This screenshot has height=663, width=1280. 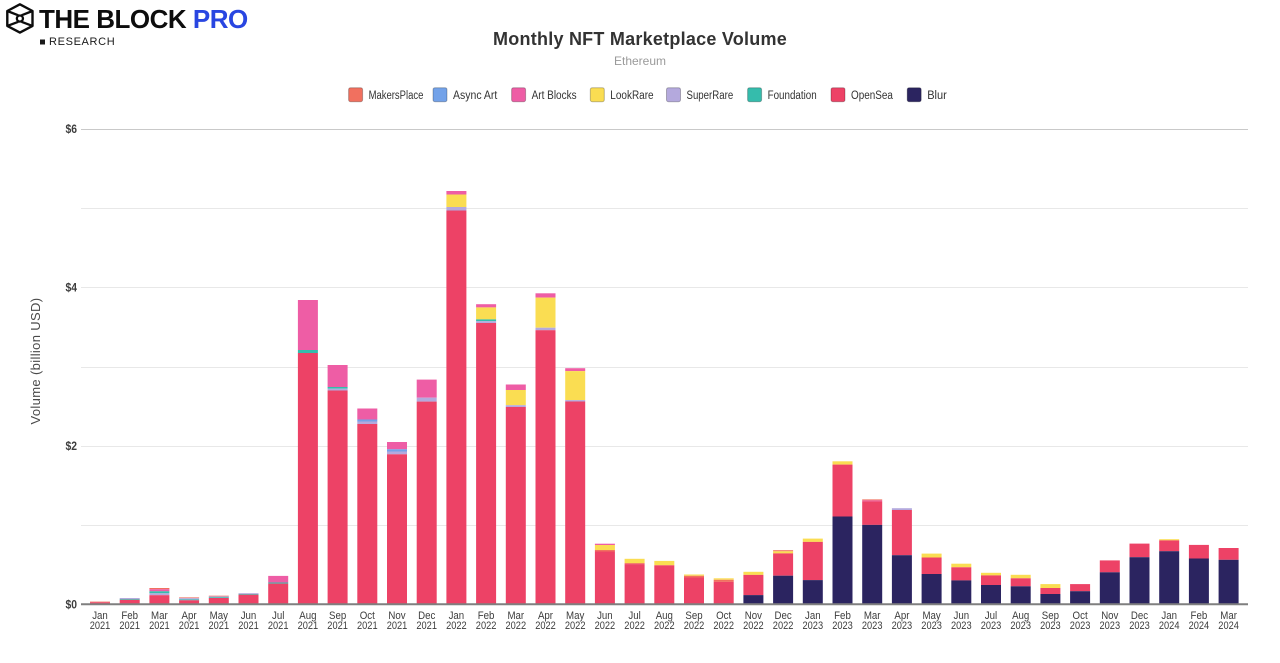 I want to click on svg-text: Monthly NFT Marketplace Volume, so click(x=640, y=39).